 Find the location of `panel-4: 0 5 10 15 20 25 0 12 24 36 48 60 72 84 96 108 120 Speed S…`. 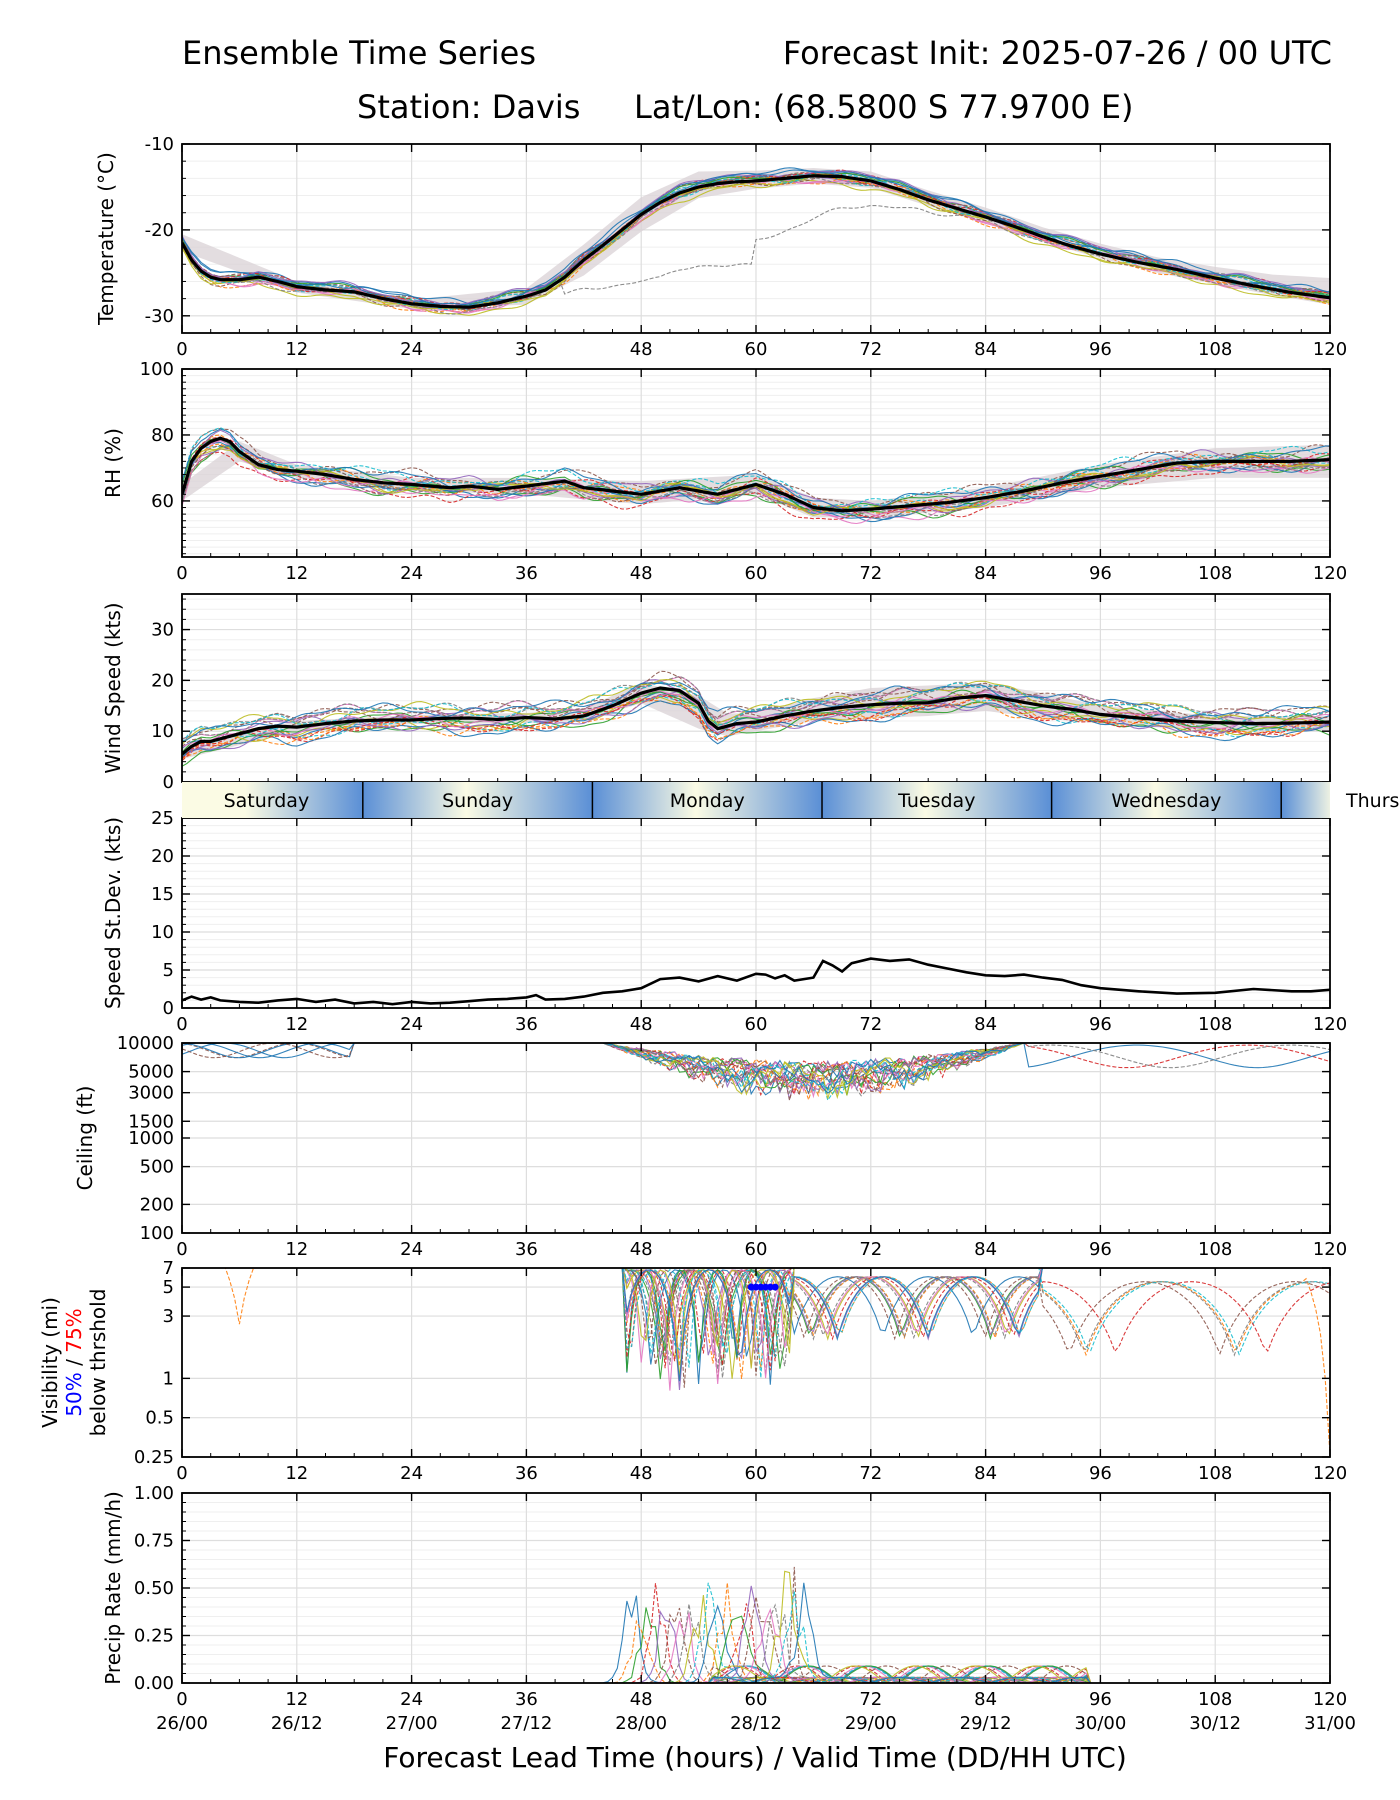

panel-4: 0 5 10 15 20 25 0 12 24 36 48 60 72 84 96 108 120 Speed S… is located at coordinates (724, 921).